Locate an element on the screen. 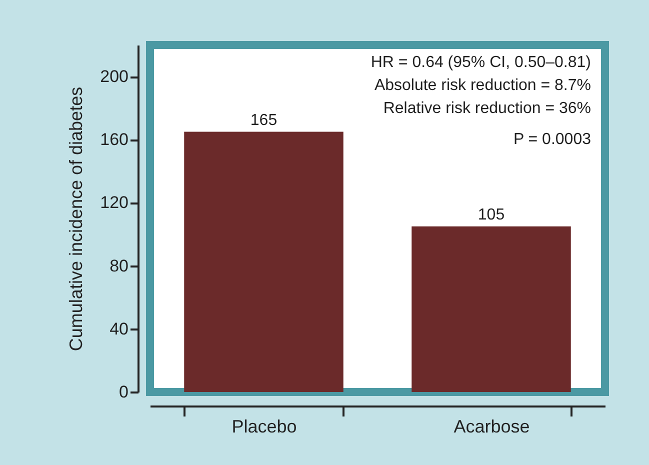  x-tick-label: Acarbose is located at coordinates (492, 426).